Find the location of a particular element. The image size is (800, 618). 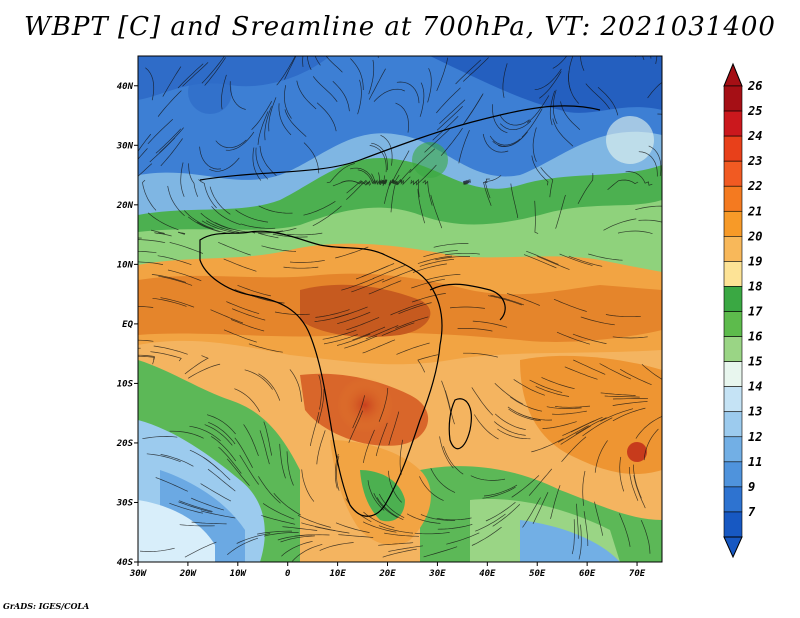

lon-label: 50E is located at coordinates (537, 574).